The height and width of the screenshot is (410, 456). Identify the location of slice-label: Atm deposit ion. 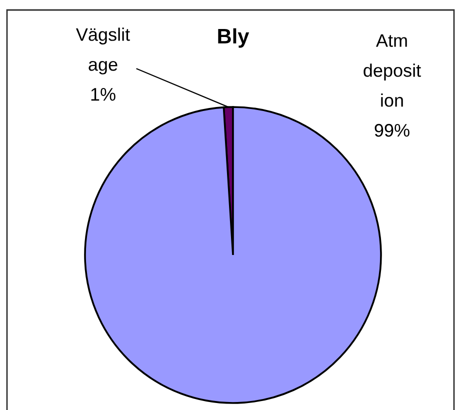
(392, 70).